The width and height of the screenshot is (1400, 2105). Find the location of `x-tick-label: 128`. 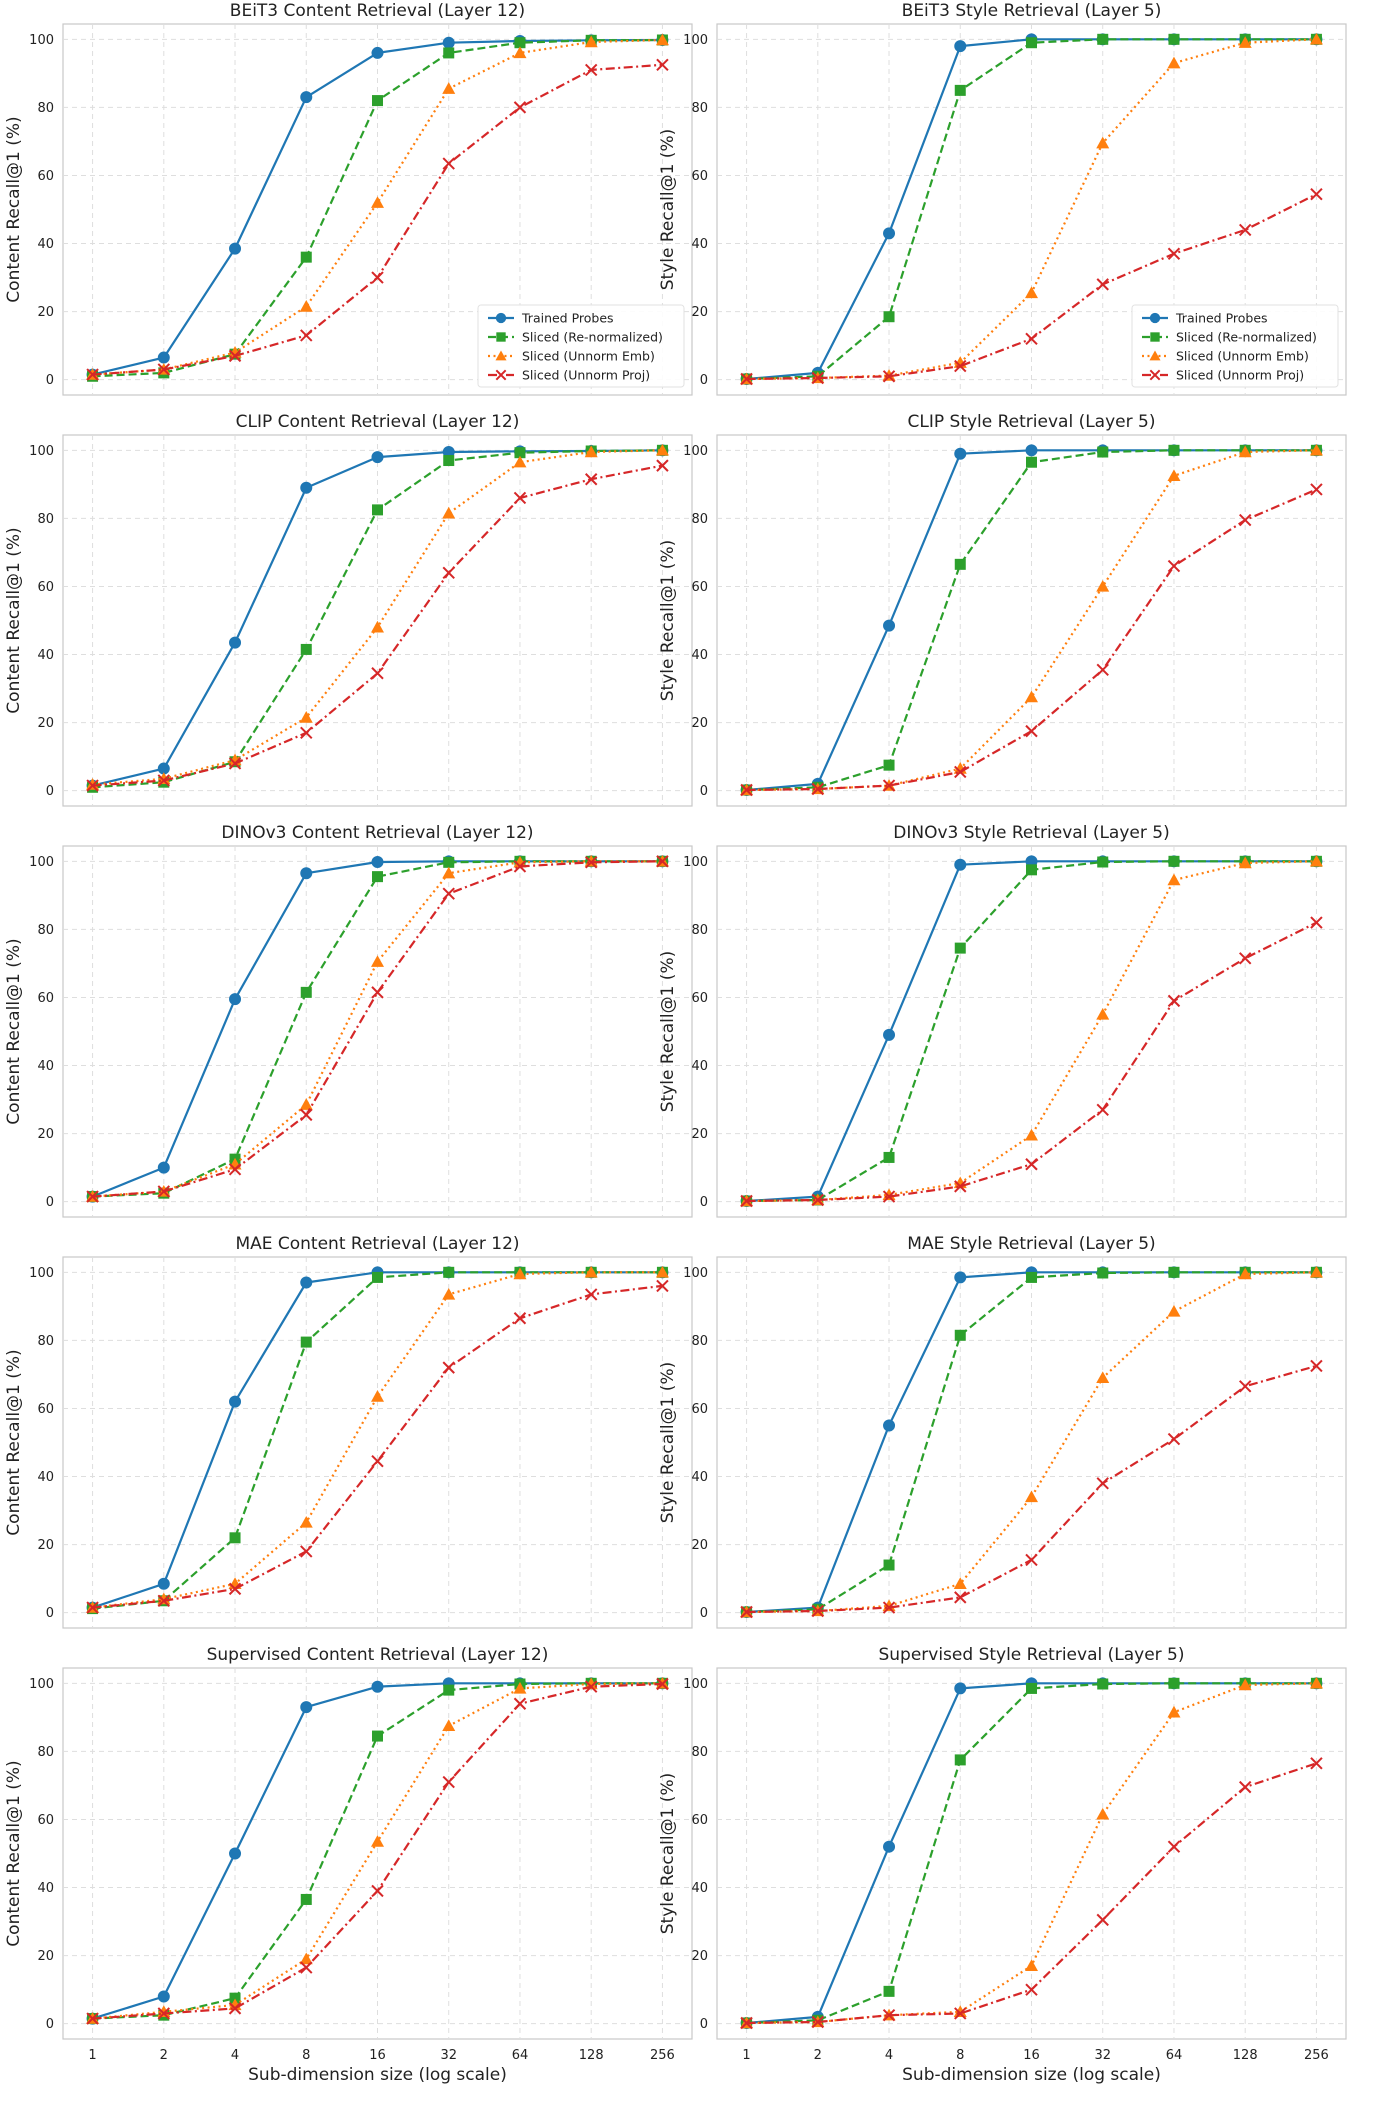

x-tick-label: 128 is located at coordinates (591, 2055).